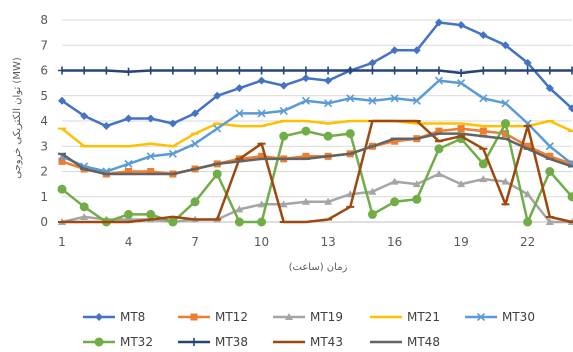 The image size is (573, 352). Describe the element at coordinates (261, 242) in the screenshot. I see `x-tick-label: 10` at that location.